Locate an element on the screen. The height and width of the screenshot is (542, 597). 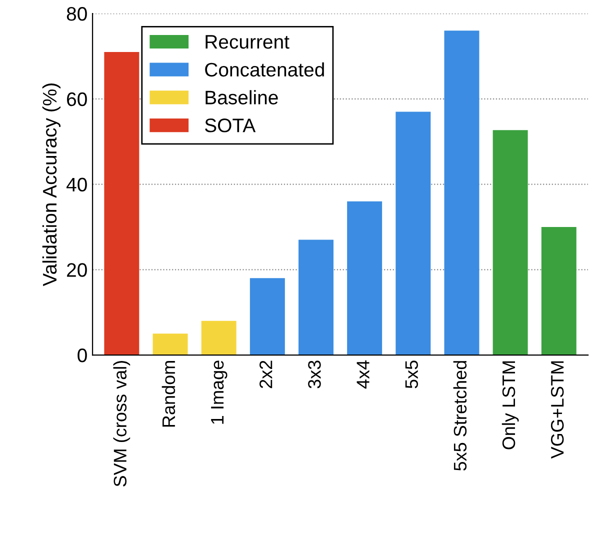
x-tick-label: SVM (cross val) is located at coordinates (121, 423).